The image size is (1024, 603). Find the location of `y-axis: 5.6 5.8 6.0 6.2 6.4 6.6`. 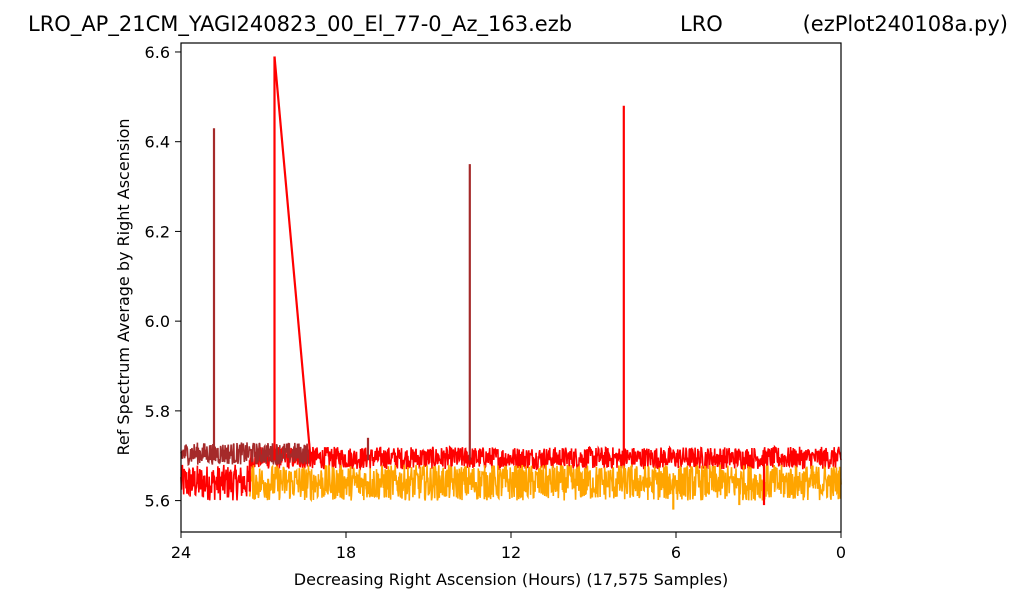

y-axis: 5.6 5.8 6.0 6.2 6.4 6.6 is located at coordinates (163, 277).